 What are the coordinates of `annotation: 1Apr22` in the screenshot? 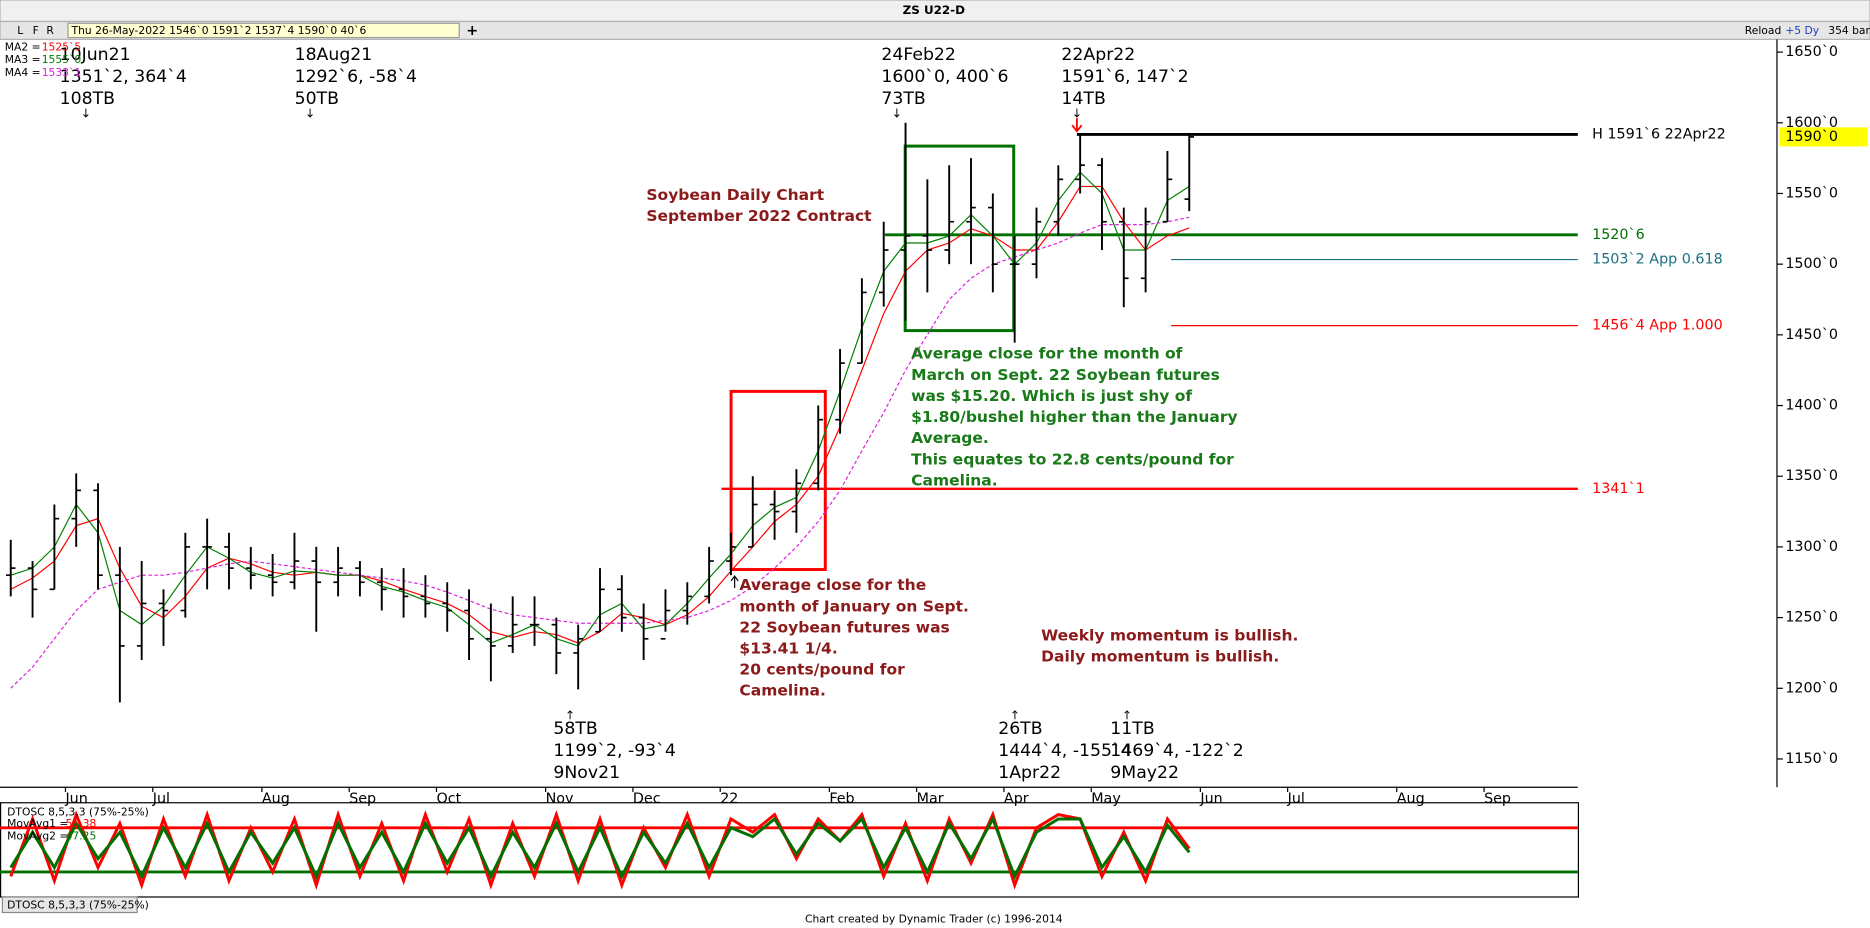 It's located at (1029, 773).